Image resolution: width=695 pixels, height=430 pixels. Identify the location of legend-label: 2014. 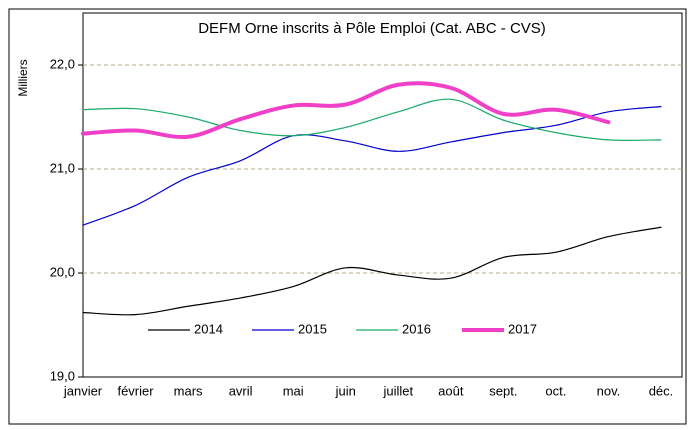
(208, 328).